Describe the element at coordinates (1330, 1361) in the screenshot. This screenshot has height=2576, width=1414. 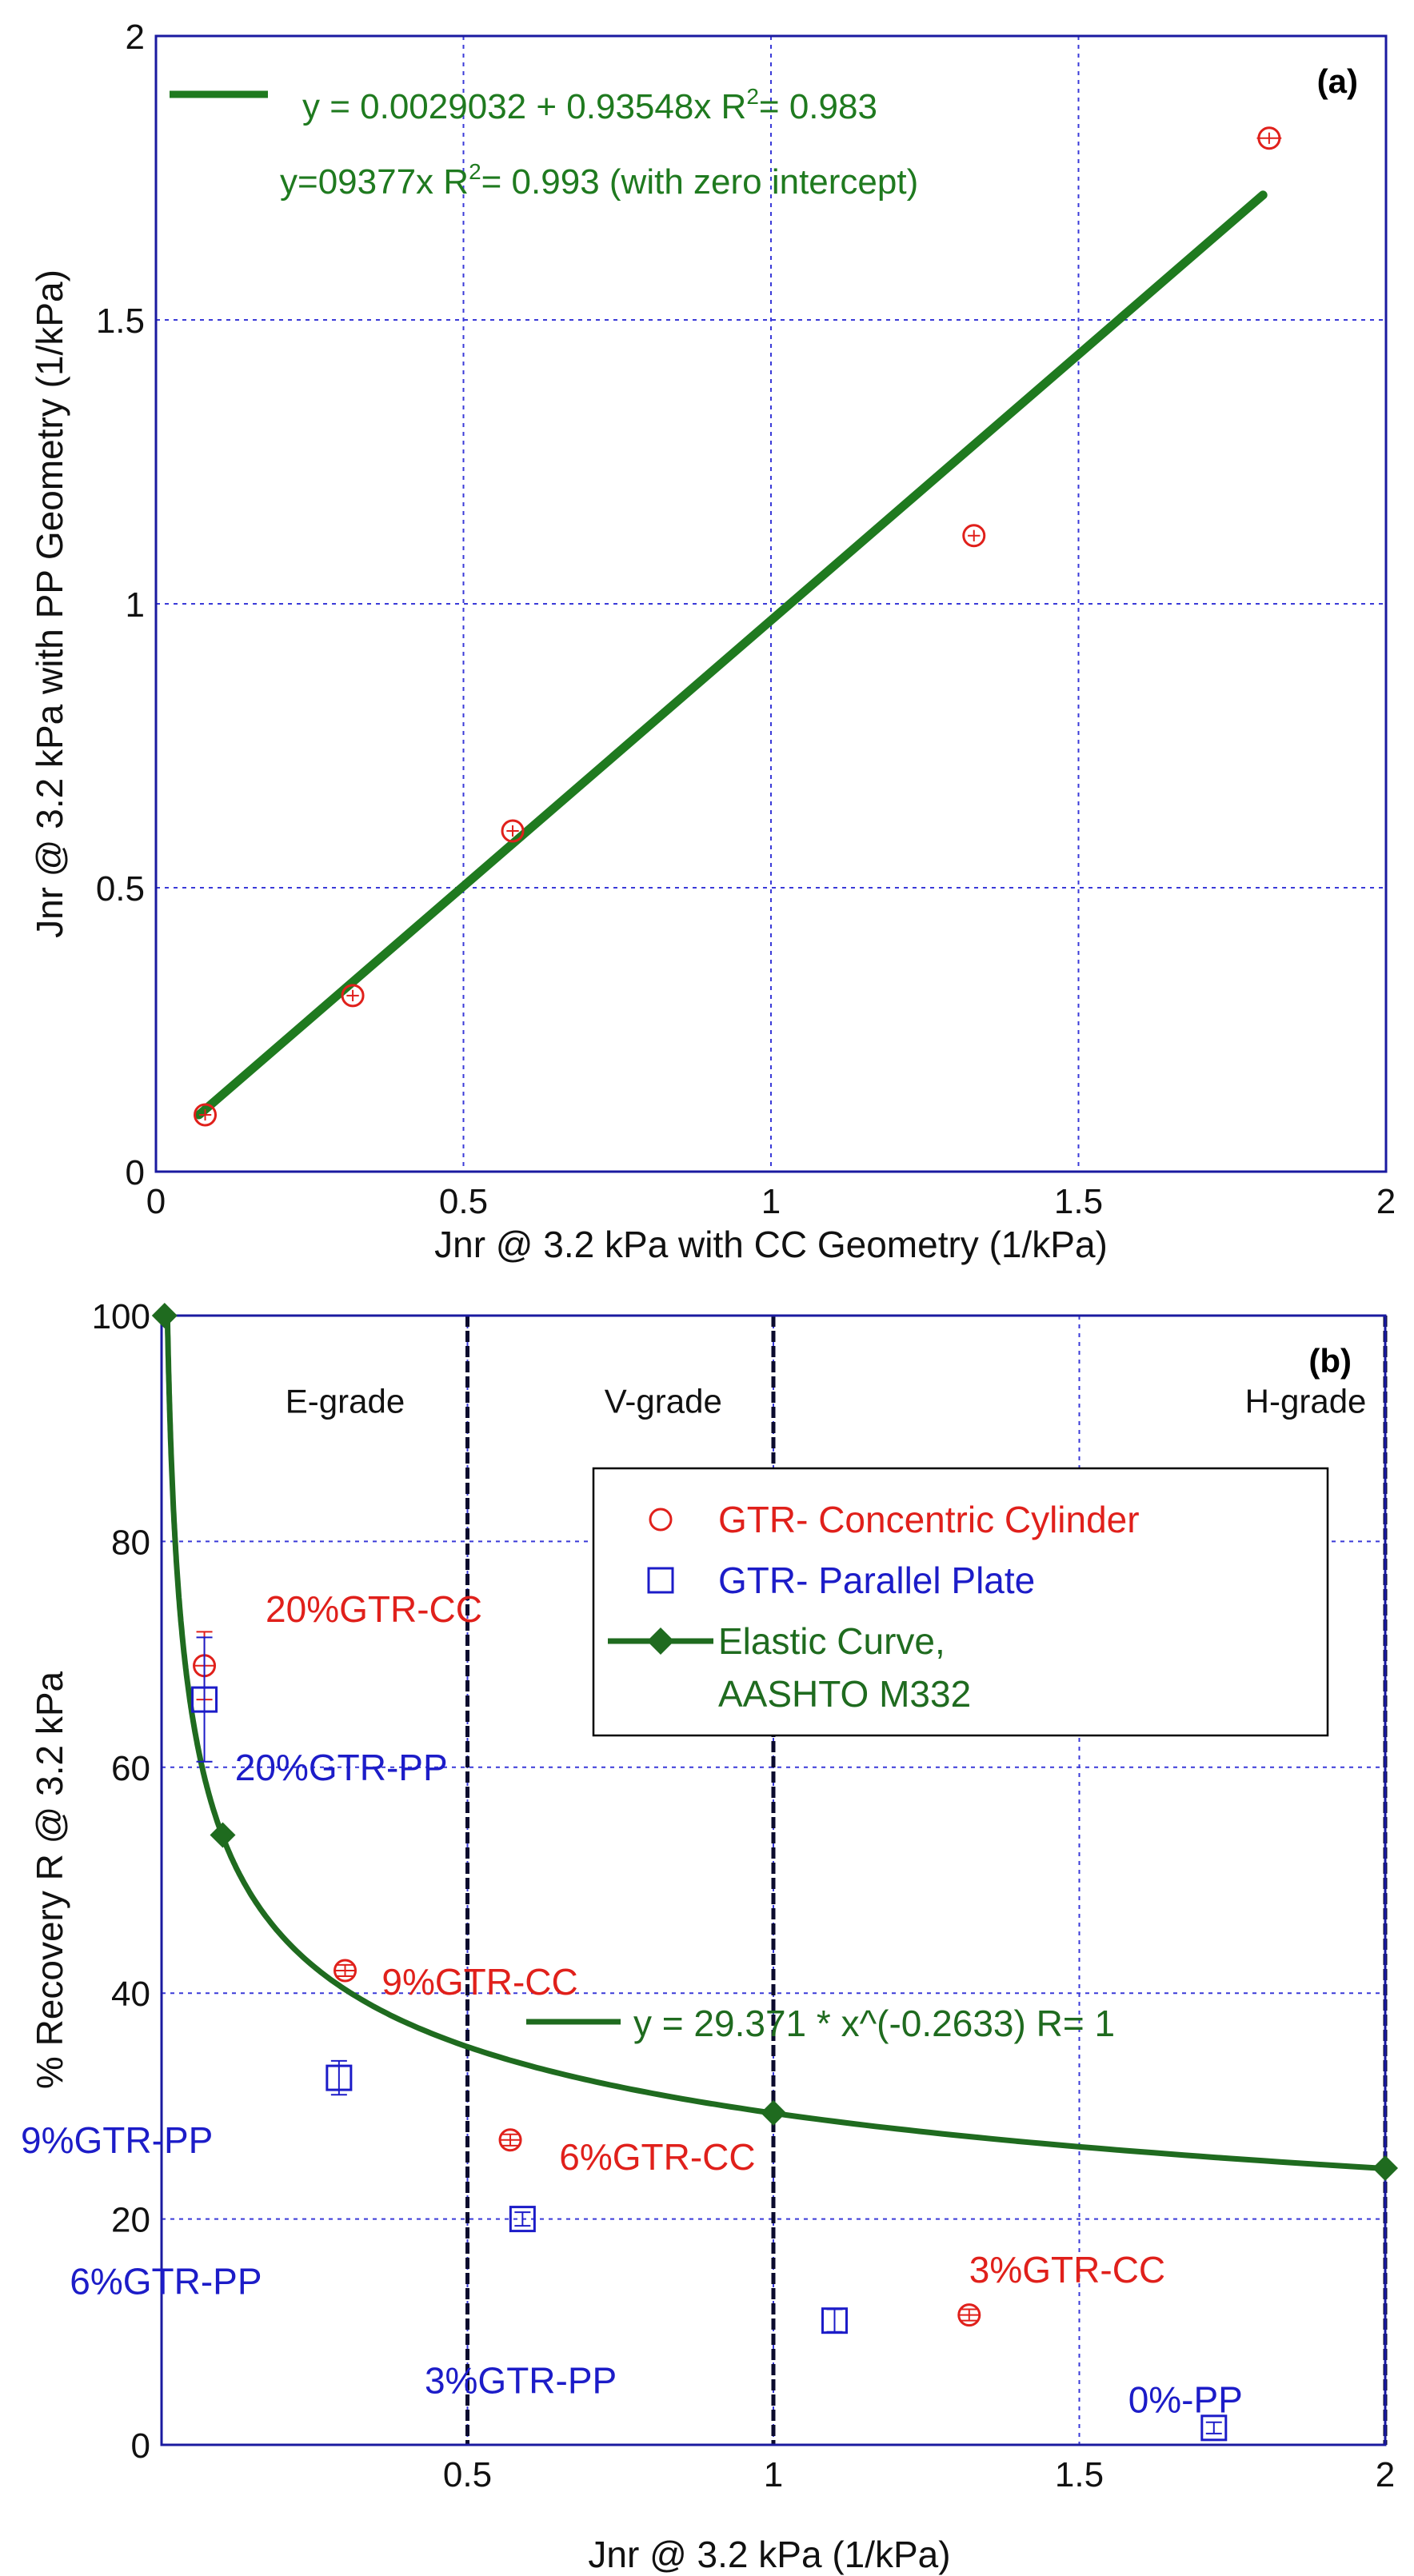
I see `panel-b-label: (b)` at that location.